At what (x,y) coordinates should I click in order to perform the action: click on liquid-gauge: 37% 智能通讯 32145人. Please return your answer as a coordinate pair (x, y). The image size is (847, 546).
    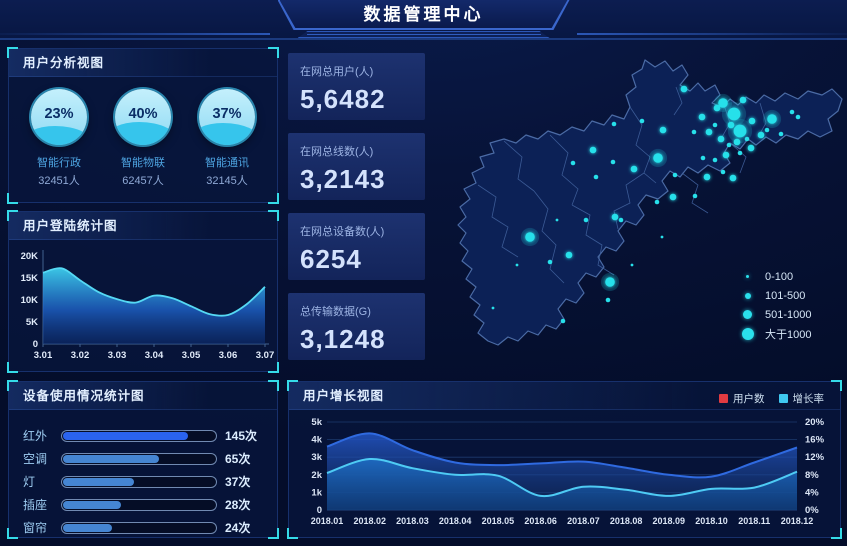
    Looking at the image, I should click on (227, 138).